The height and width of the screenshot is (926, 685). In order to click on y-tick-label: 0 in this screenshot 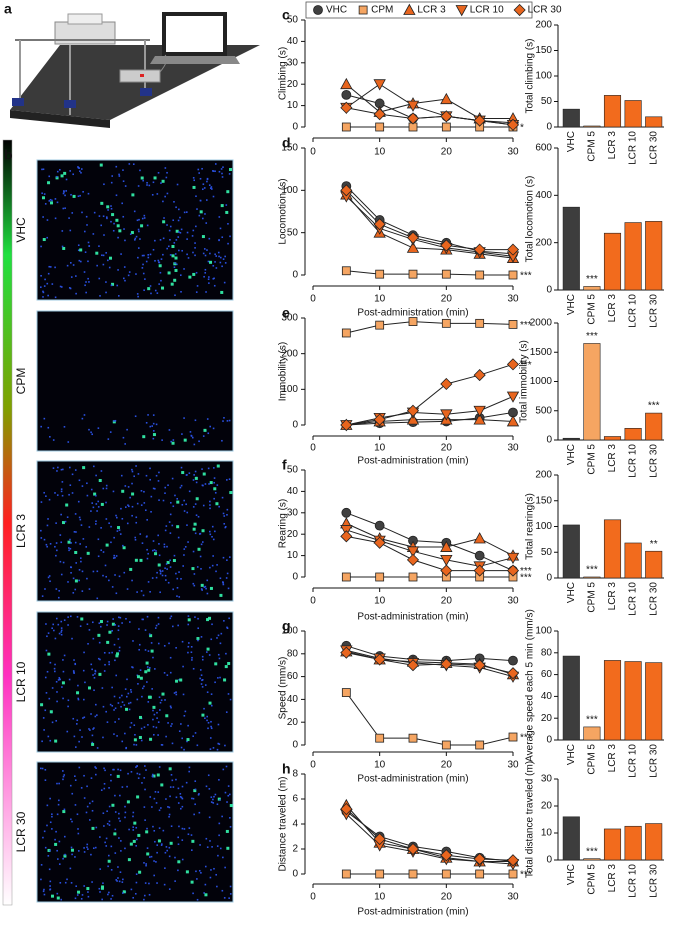, I will do `click(549, 578)`.